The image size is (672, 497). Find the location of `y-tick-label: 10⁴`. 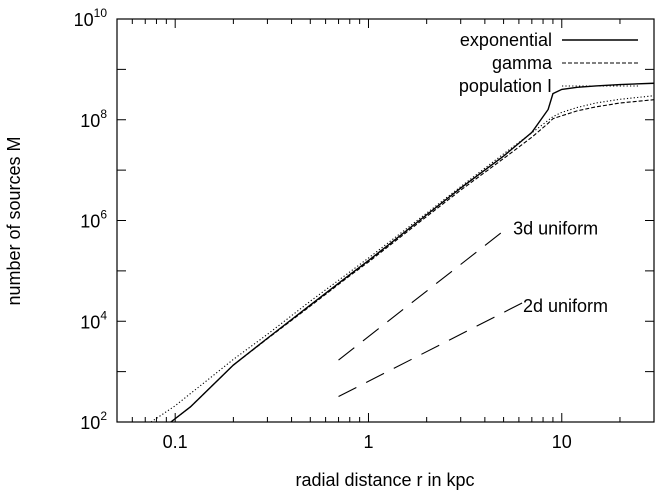

y-tick-label: 10⁴ is located at coordinates (93, 320).